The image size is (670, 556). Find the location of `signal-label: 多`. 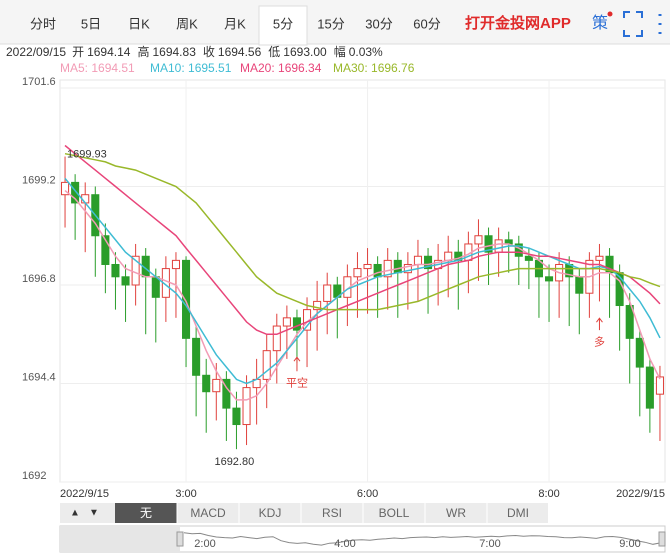

signal-label: 多 is located at coordinates (599, 341).